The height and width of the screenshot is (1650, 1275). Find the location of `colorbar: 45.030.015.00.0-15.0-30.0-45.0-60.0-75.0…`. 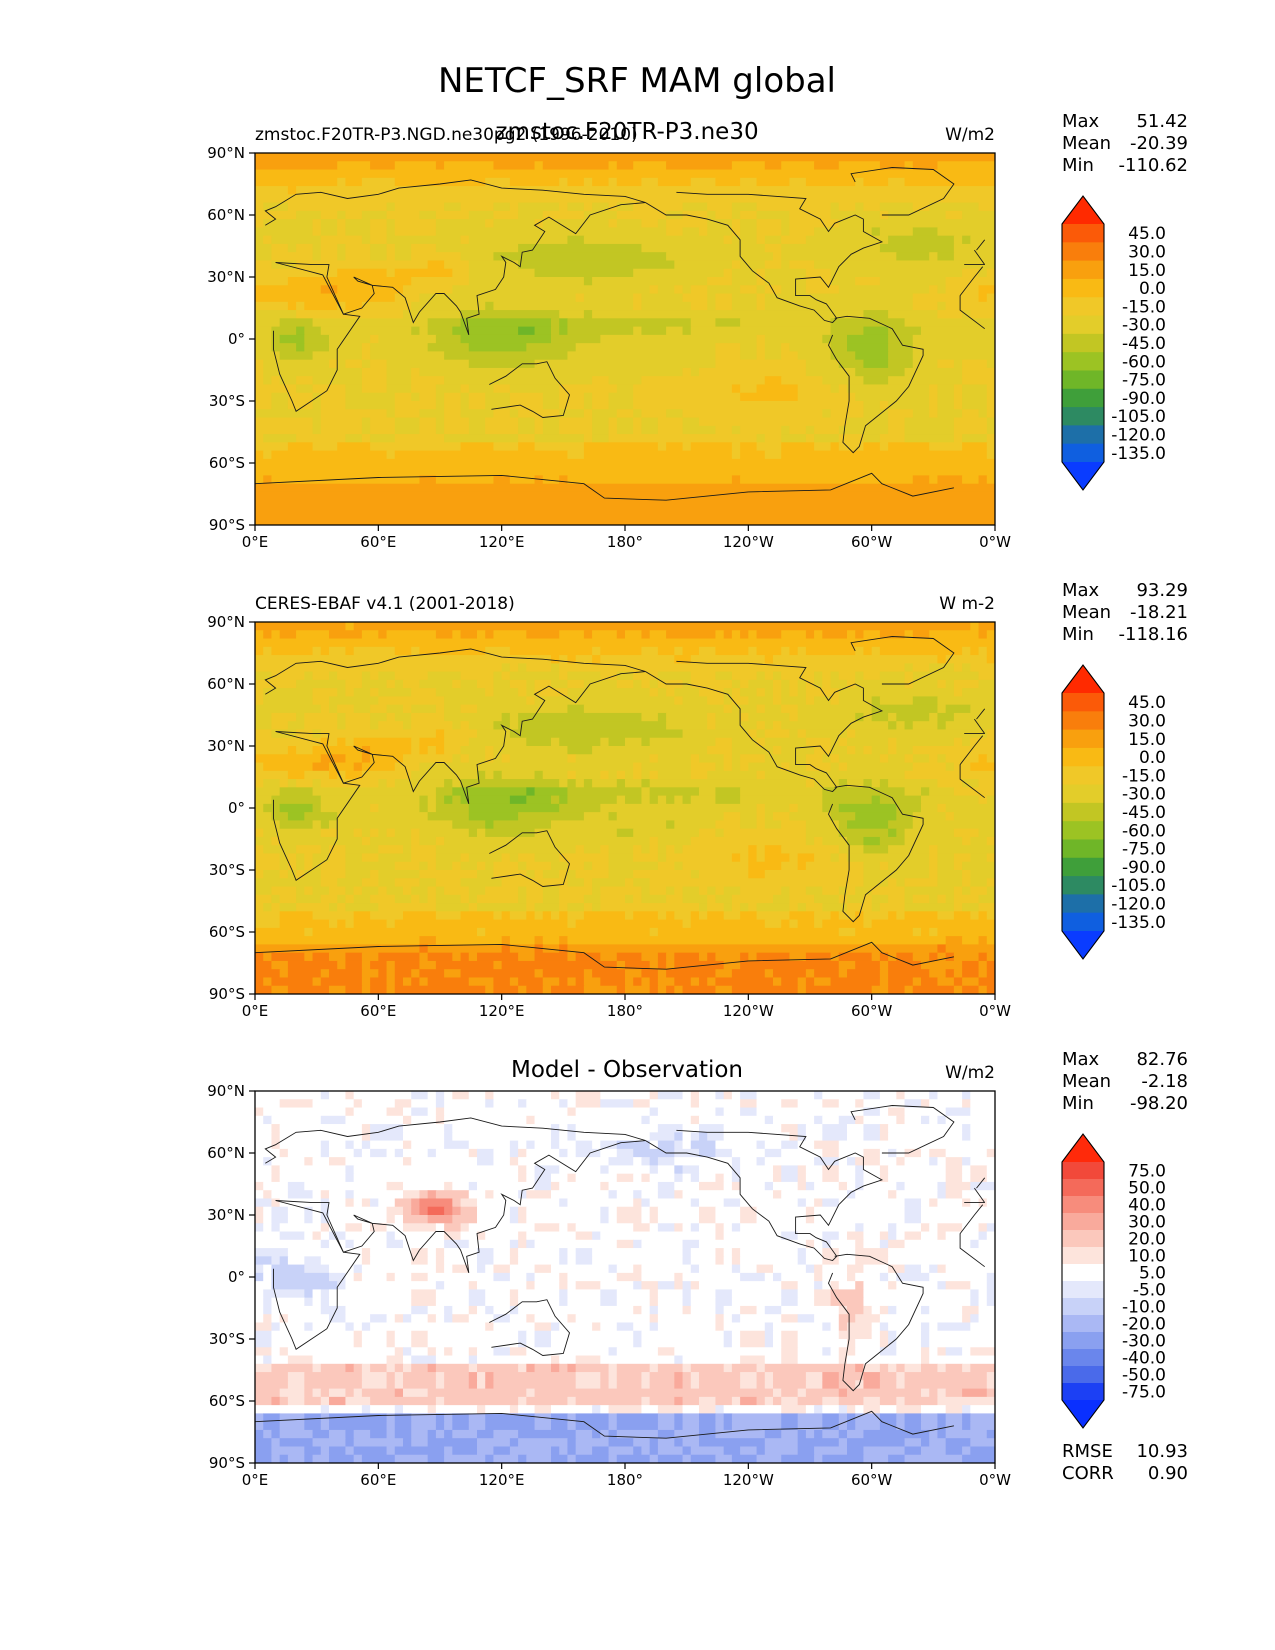

colorbar: 45.030.015.00.0-15.0-30.0-45.0-60.0-75.0… is located at coordinates (1113, 812).